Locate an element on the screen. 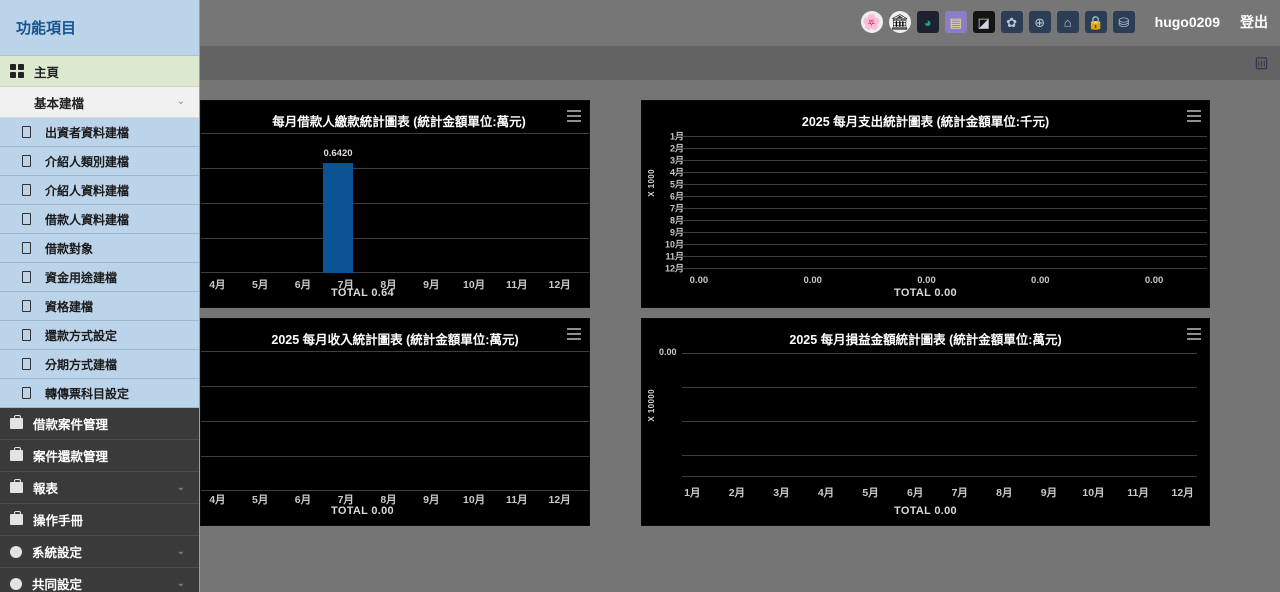 This screenshot has height=592, width=1280. trash-icon is located at coordinates (1261, 63).